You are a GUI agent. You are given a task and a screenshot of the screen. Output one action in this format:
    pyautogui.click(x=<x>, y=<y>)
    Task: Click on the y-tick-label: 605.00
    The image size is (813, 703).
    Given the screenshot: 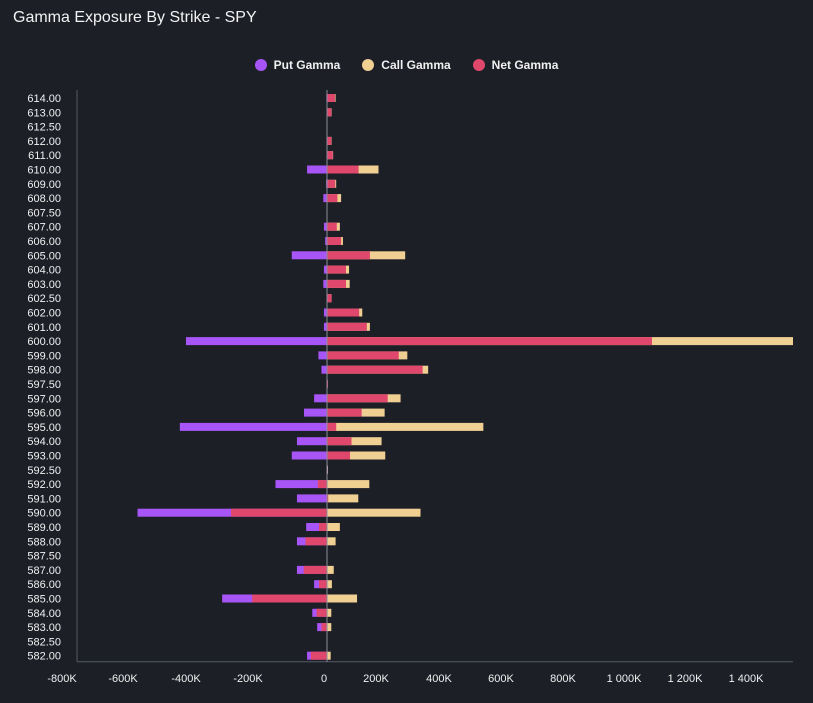 What is the action you would take?
    pyautogui.click(x=44, y=256)
    